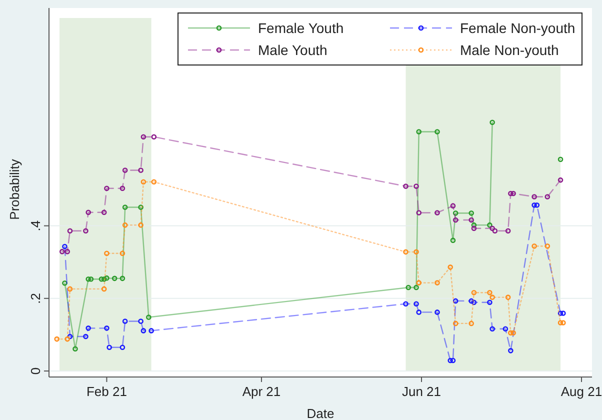  I want to click on y-tick-label: 0, so click(35, 371).